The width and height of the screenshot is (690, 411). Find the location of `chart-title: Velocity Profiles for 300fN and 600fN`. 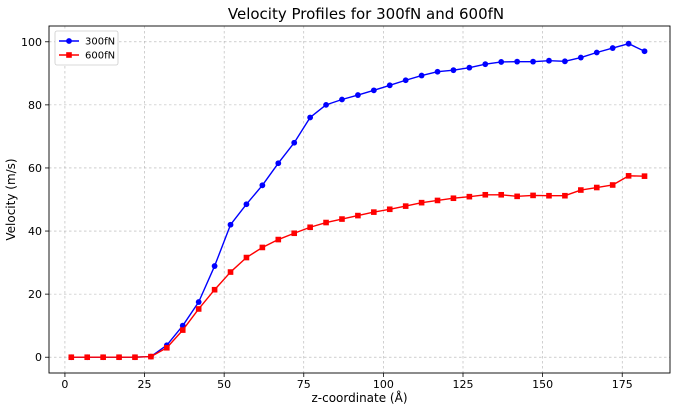

chart-title: Velocity Profiles for 300fN and 600fN is located at coordinates (366, 14).